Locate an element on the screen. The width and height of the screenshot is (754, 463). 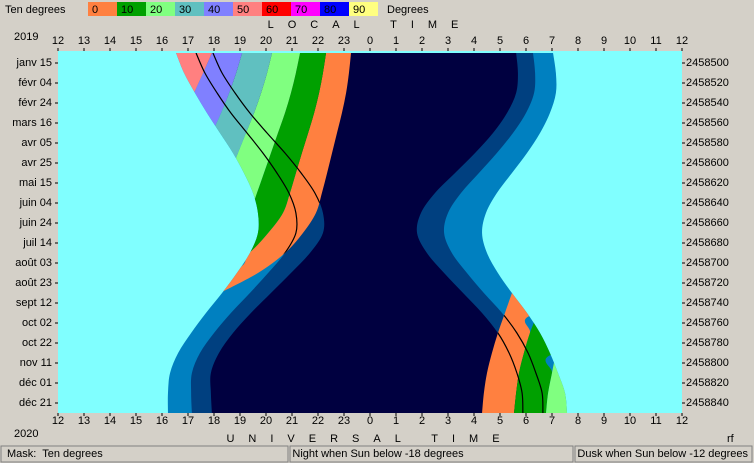
y2-tick-label: 2458760 is located at coordinates (707, 323).